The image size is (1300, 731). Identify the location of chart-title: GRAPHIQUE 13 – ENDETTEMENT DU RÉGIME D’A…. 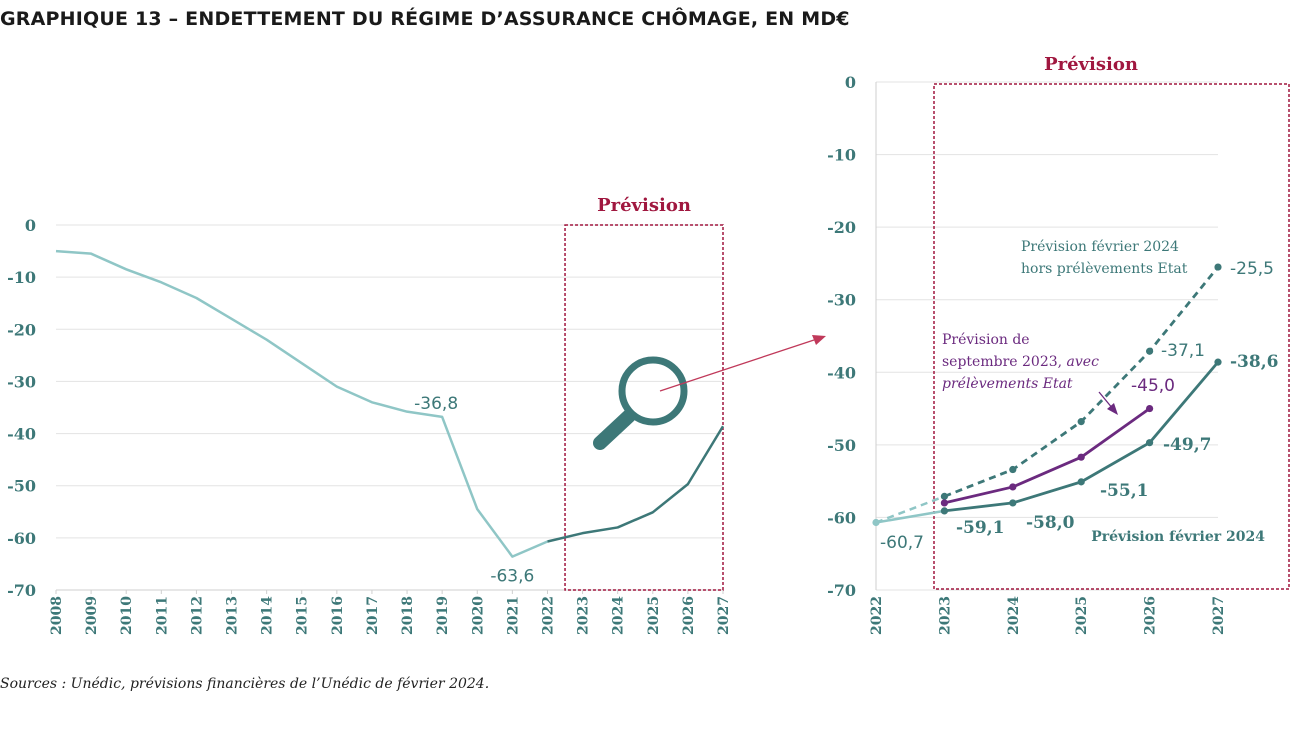
(425, 19).